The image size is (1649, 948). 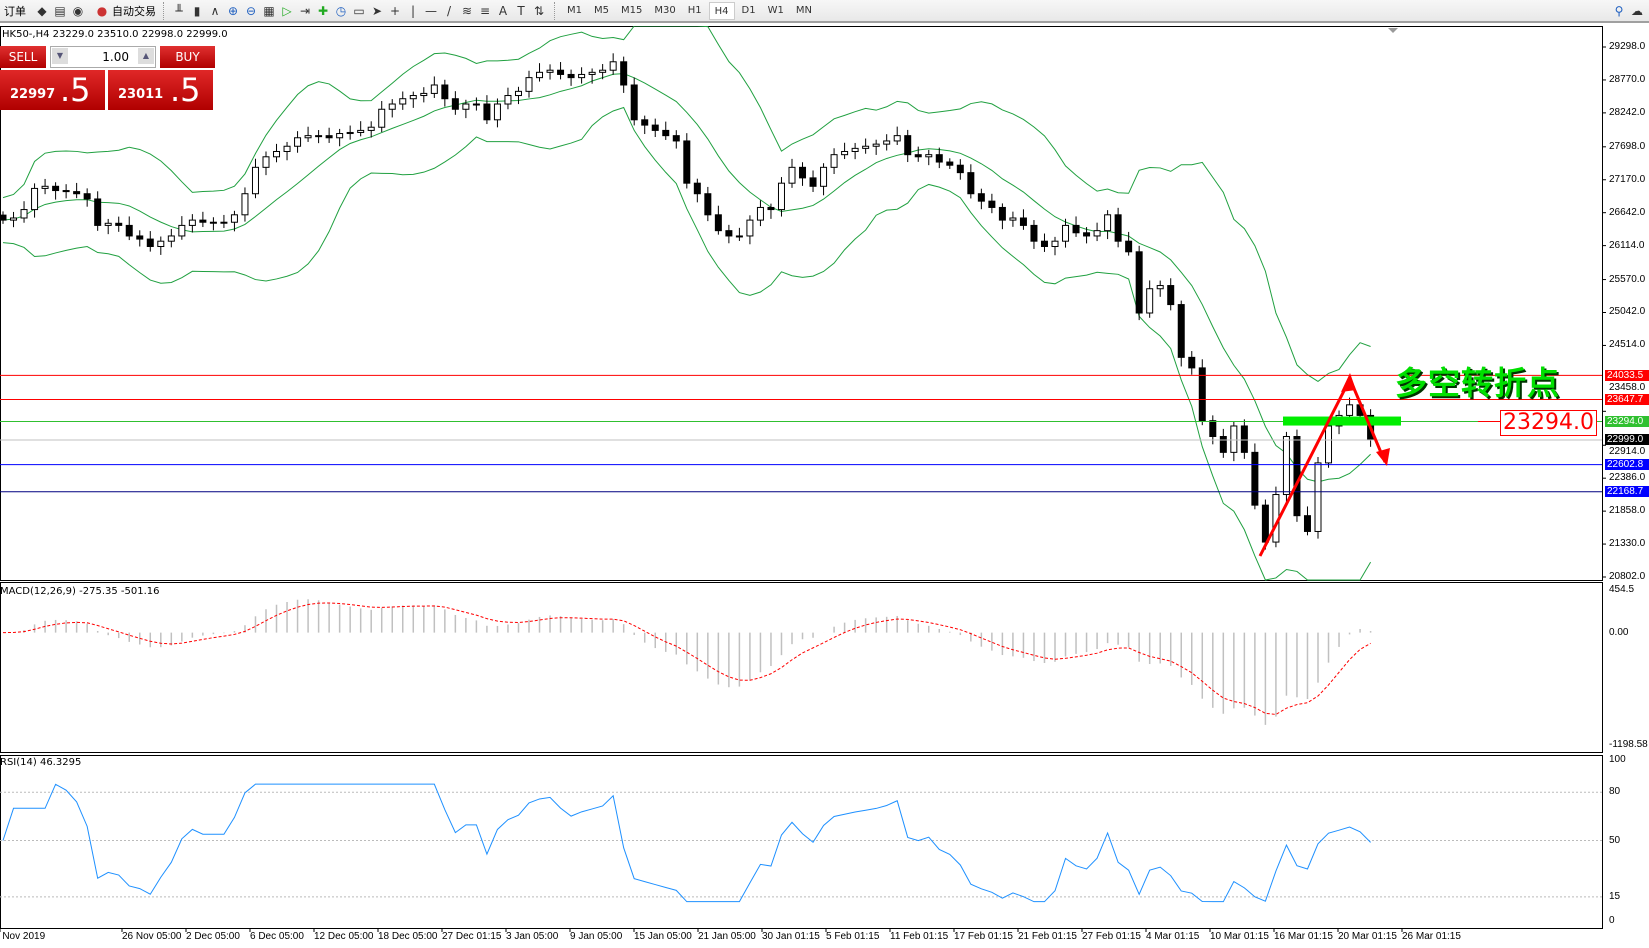 I want to click on fibo-levels-icon: ≡, so click(x=485, y=10).